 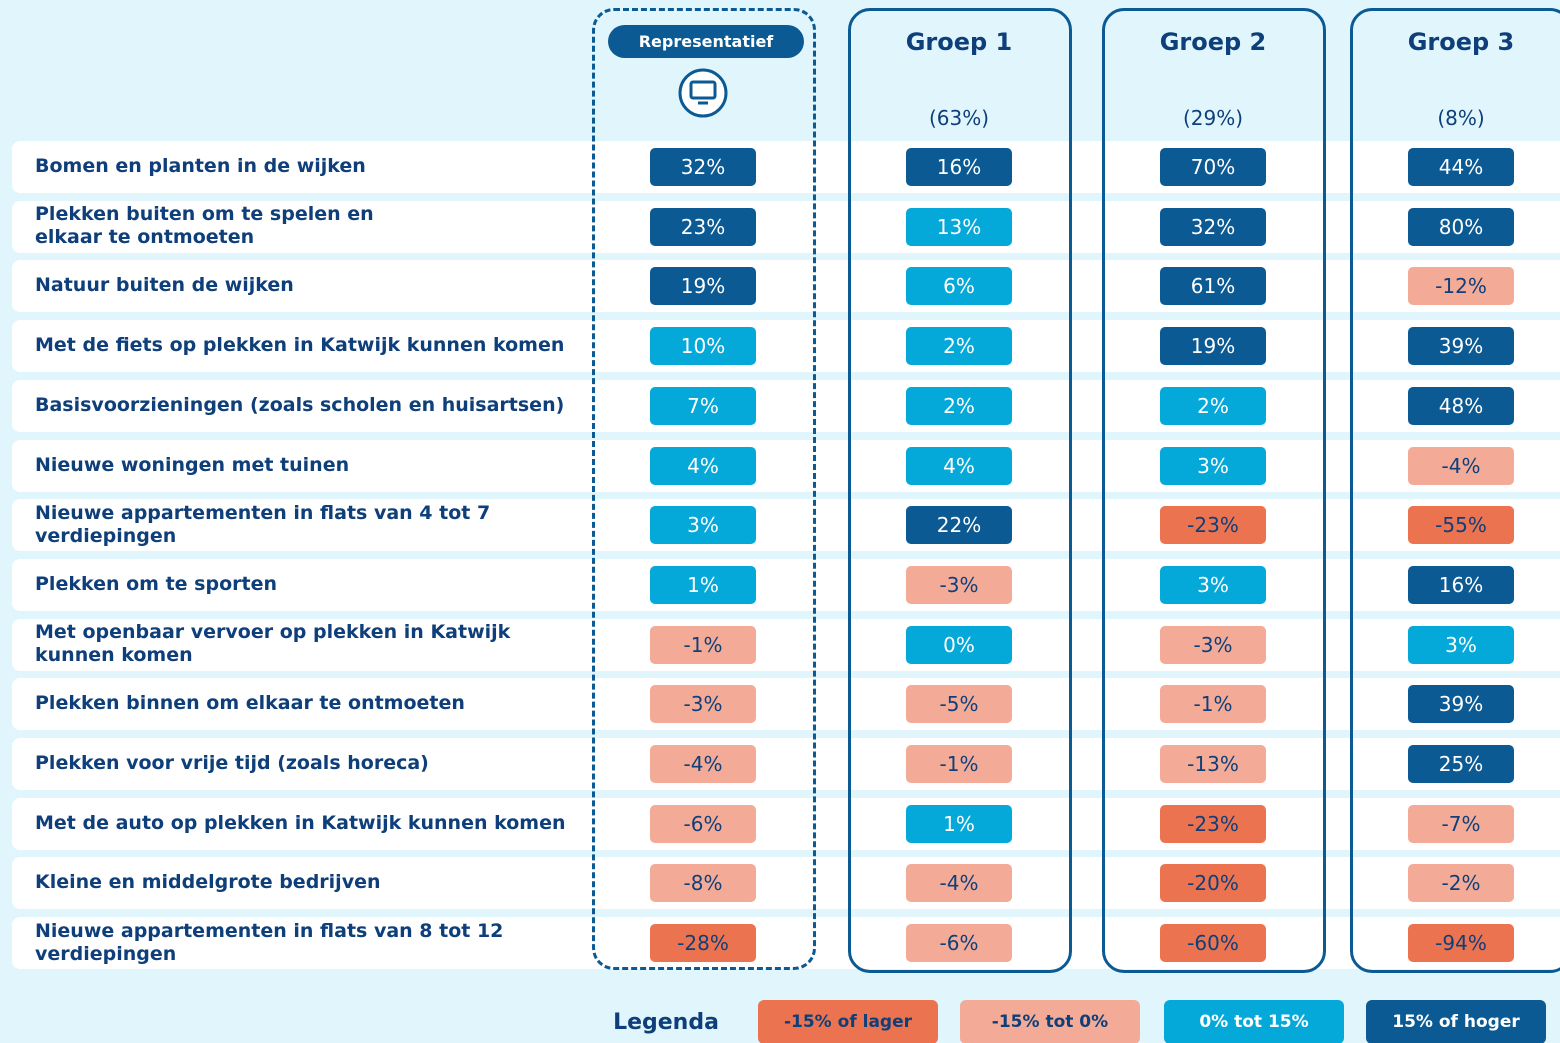 I want to click on cell: 10%, so click(x=703, y=346).